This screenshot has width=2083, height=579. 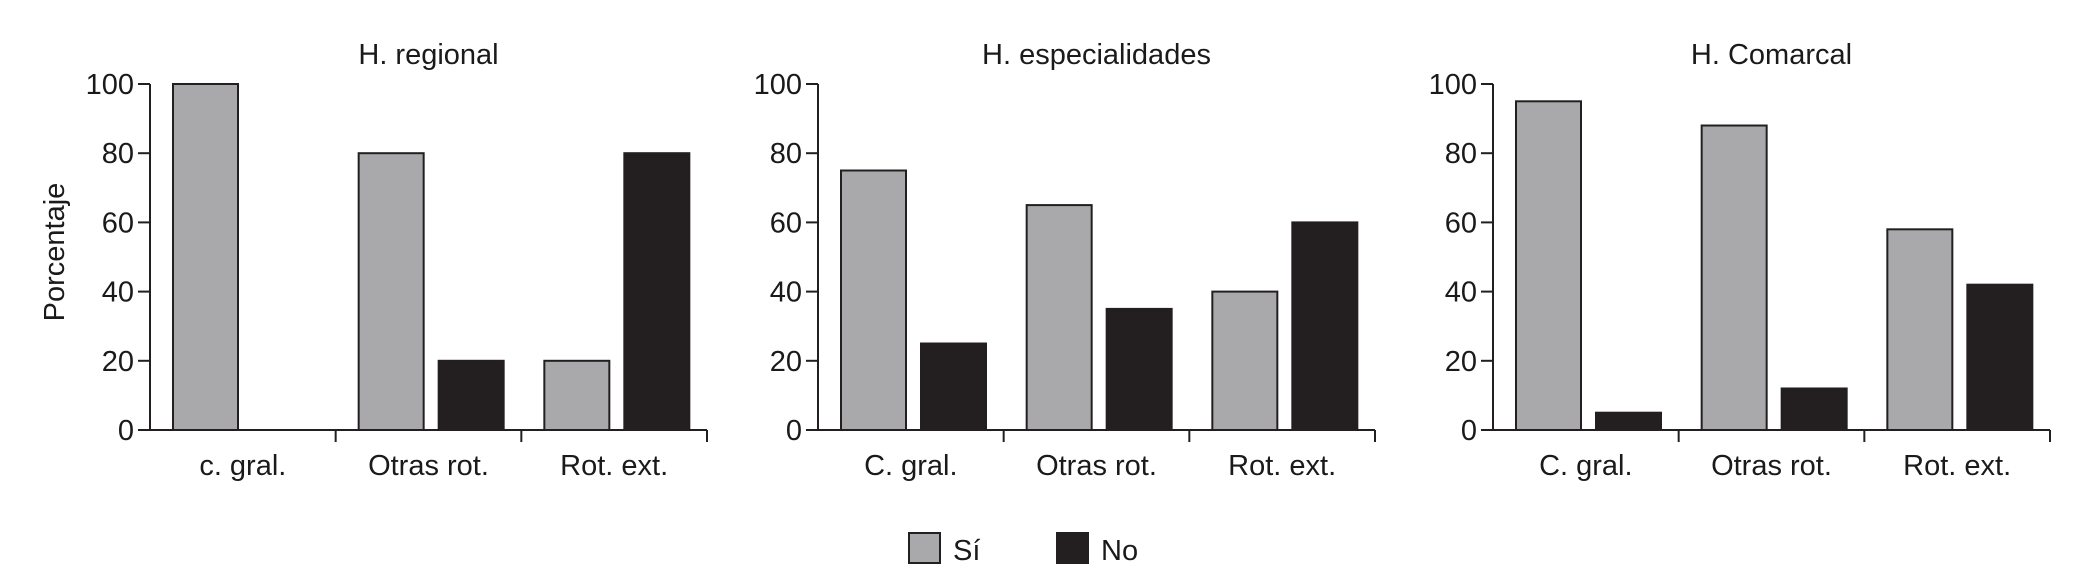 What do you see at coordinates (1119, 551) in the screenshot?
I see `legend-label-no: No` at bounding box center [1119, 551].